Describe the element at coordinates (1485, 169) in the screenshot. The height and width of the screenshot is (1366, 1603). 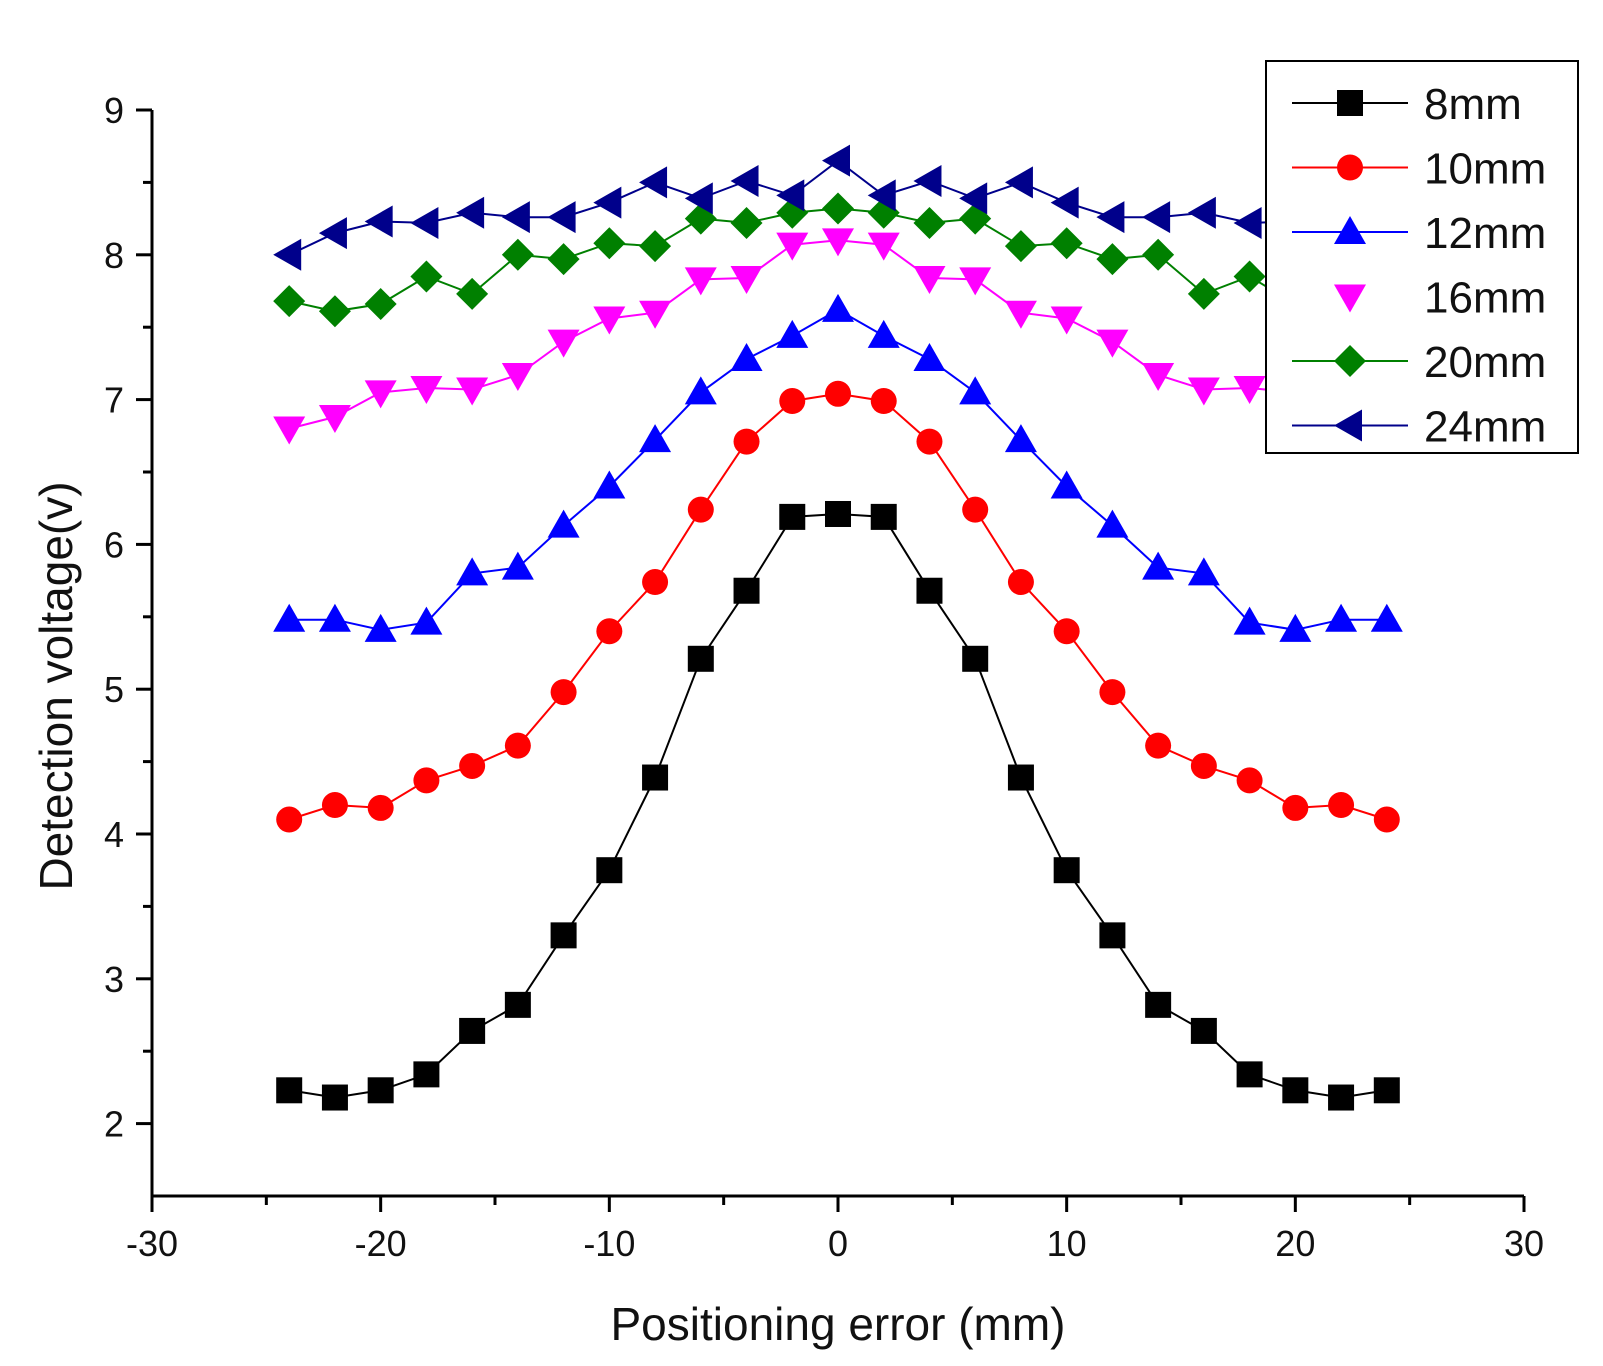
I see `legend-label: 10mm` at that location.